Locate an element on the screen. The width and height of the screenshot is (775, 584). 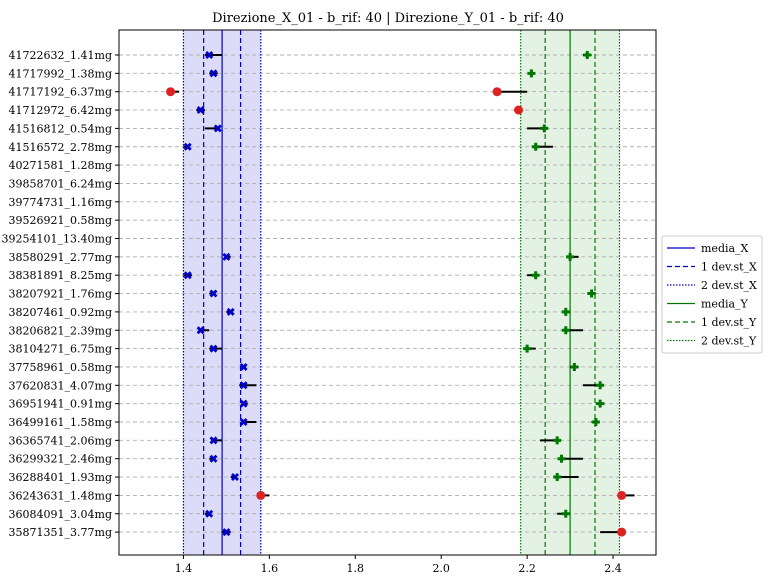
y-tick-label-8: 39774731_1.16mg is located at coordinates (60, 202).